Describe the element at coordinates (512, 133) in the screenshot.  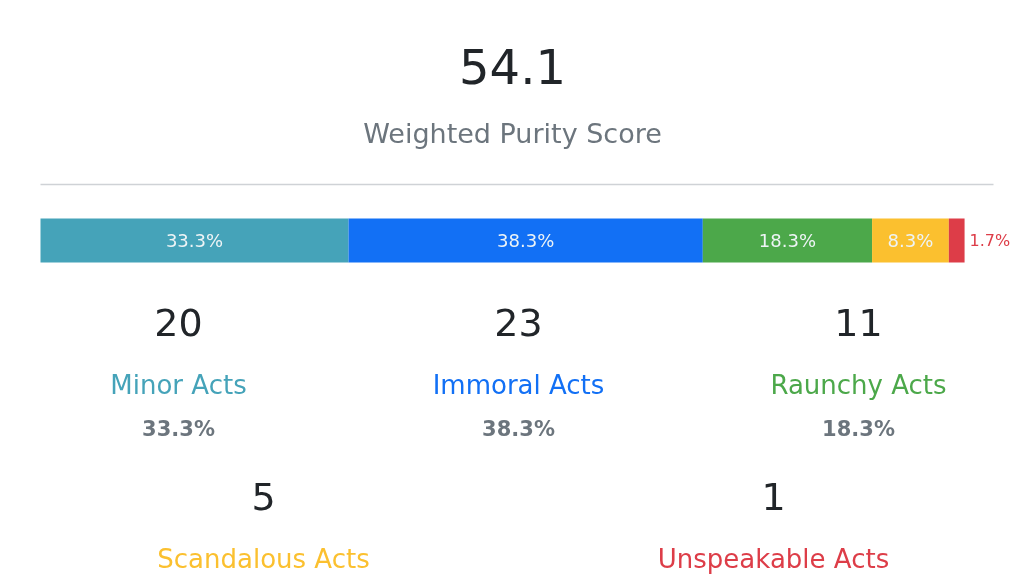
I see `chart-subtitle: Weighted Purity Score` at that location.